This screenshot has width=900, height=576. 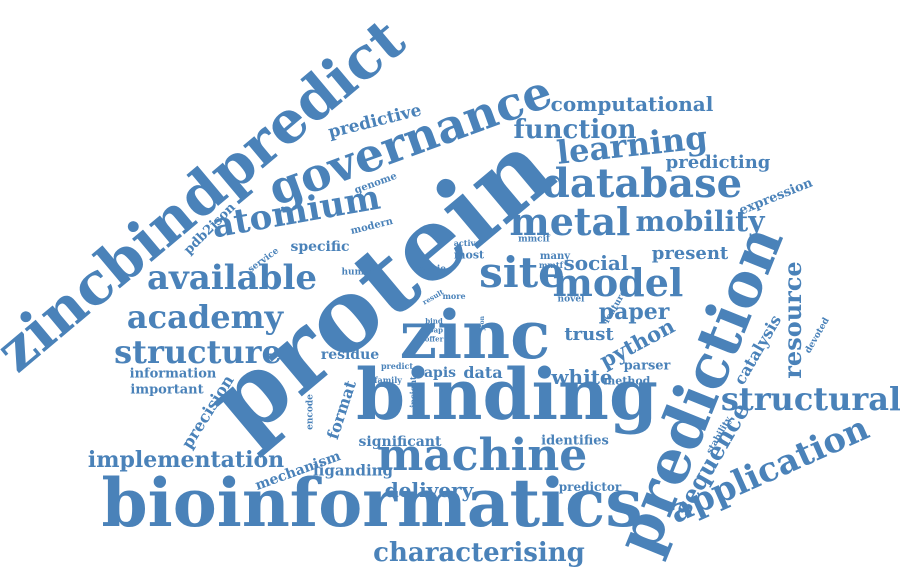 What do you see at coordinates (575, 130) in the screenshot?
I see `word: function` at bounding box center [575, 130].